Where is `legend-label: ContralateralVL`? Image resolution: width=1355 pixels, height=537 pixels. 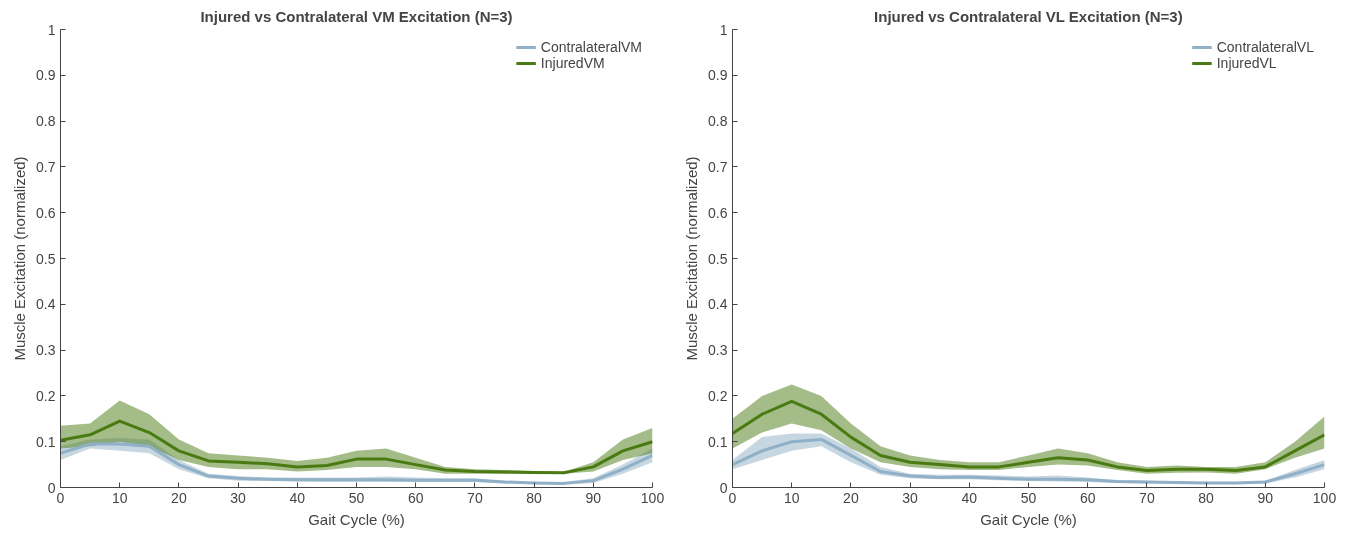
legend-label: ContralateralVL is located at coordinates (1265, 47).